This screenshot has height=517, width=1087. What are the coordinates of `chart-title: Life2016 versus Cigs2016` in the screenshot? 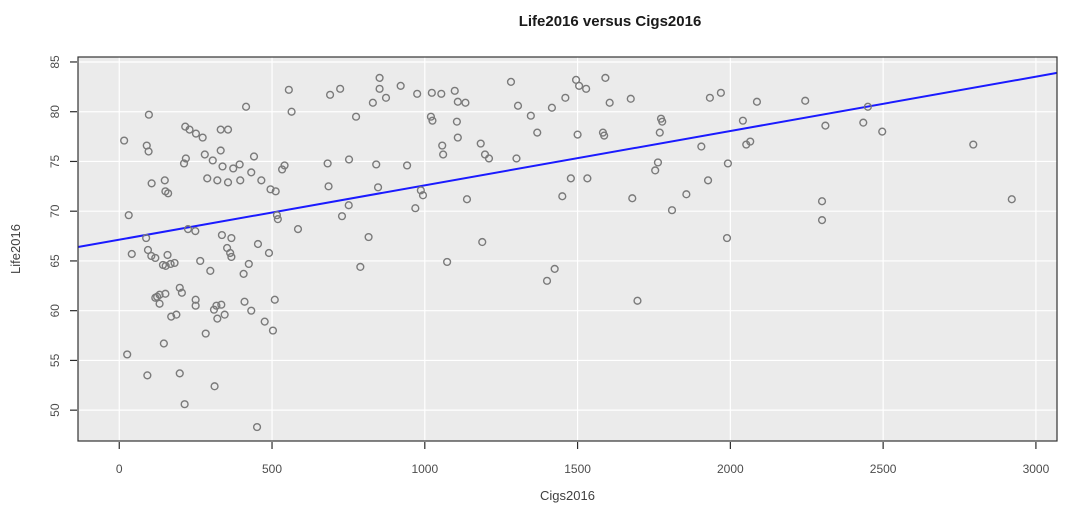 It's located at (610, 21).